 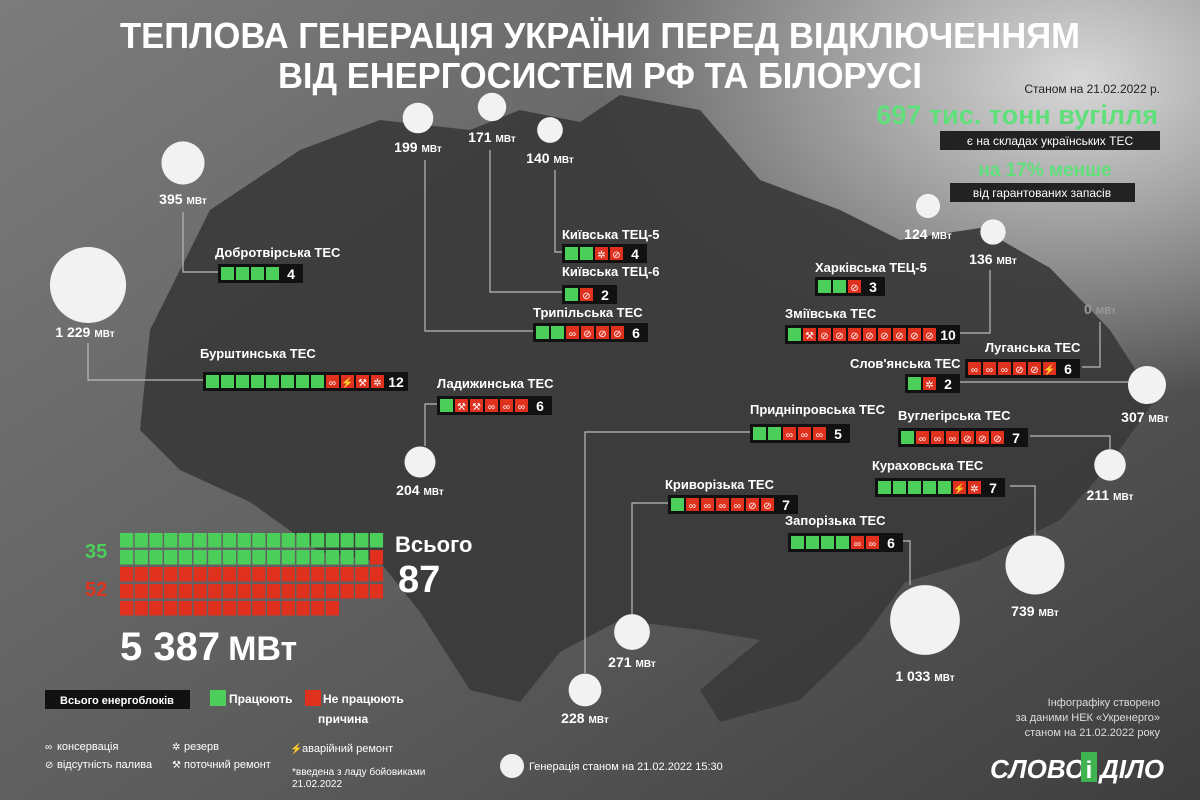 I want to click on plant-total: 2, so click(x=605, y=295).